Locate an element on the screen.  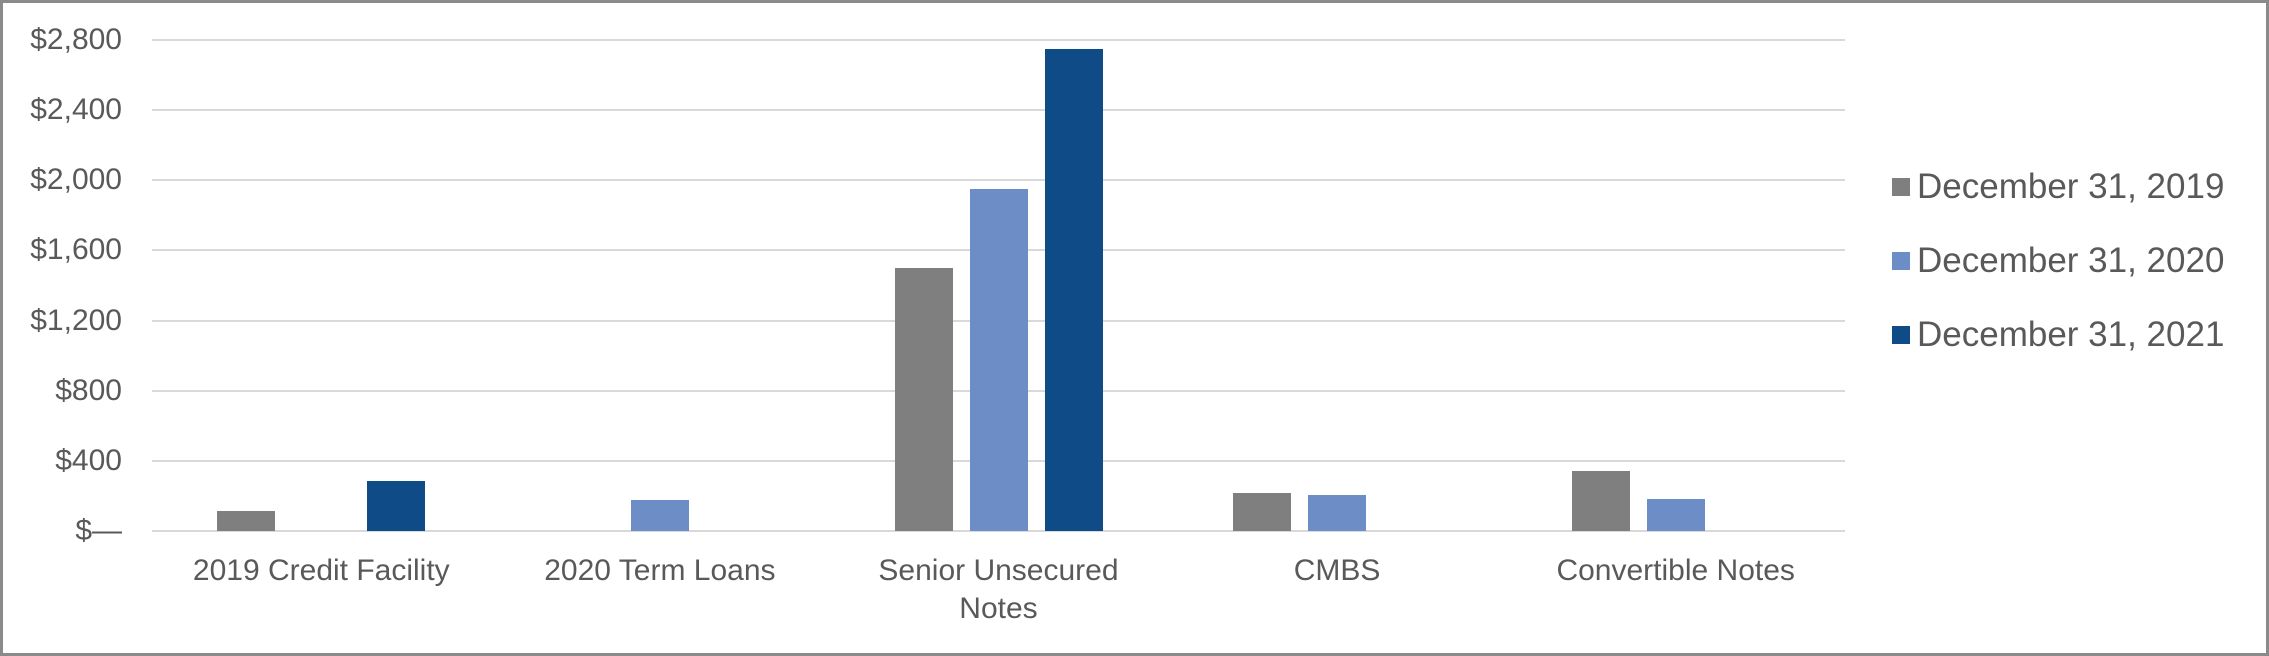
y-tick-label: $1,600 is located at coordinates (76, 250).